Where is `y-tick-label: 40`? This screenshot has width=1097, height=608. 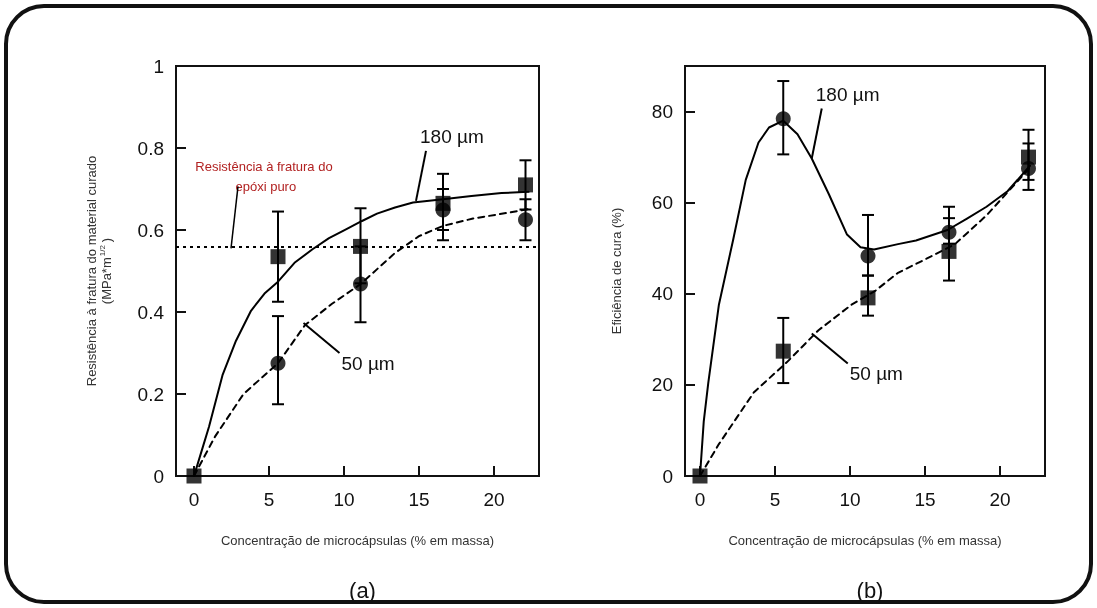
y-tick-label: 40 is located at coordinates (662, 294).